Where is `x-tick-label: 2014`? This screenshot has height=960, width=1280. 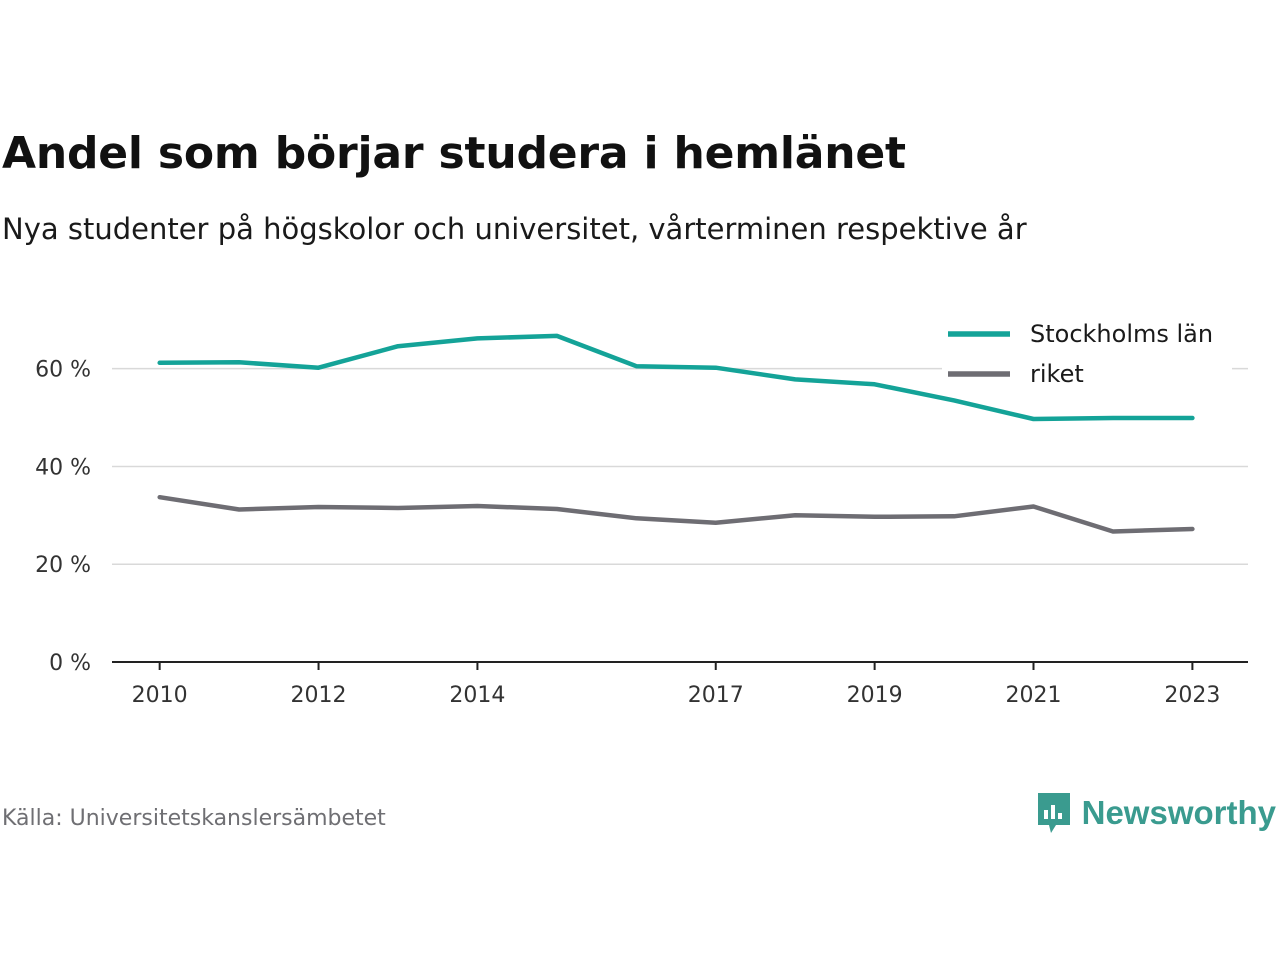
x-tick-label: 2014 is located at coordinates (477, 695).